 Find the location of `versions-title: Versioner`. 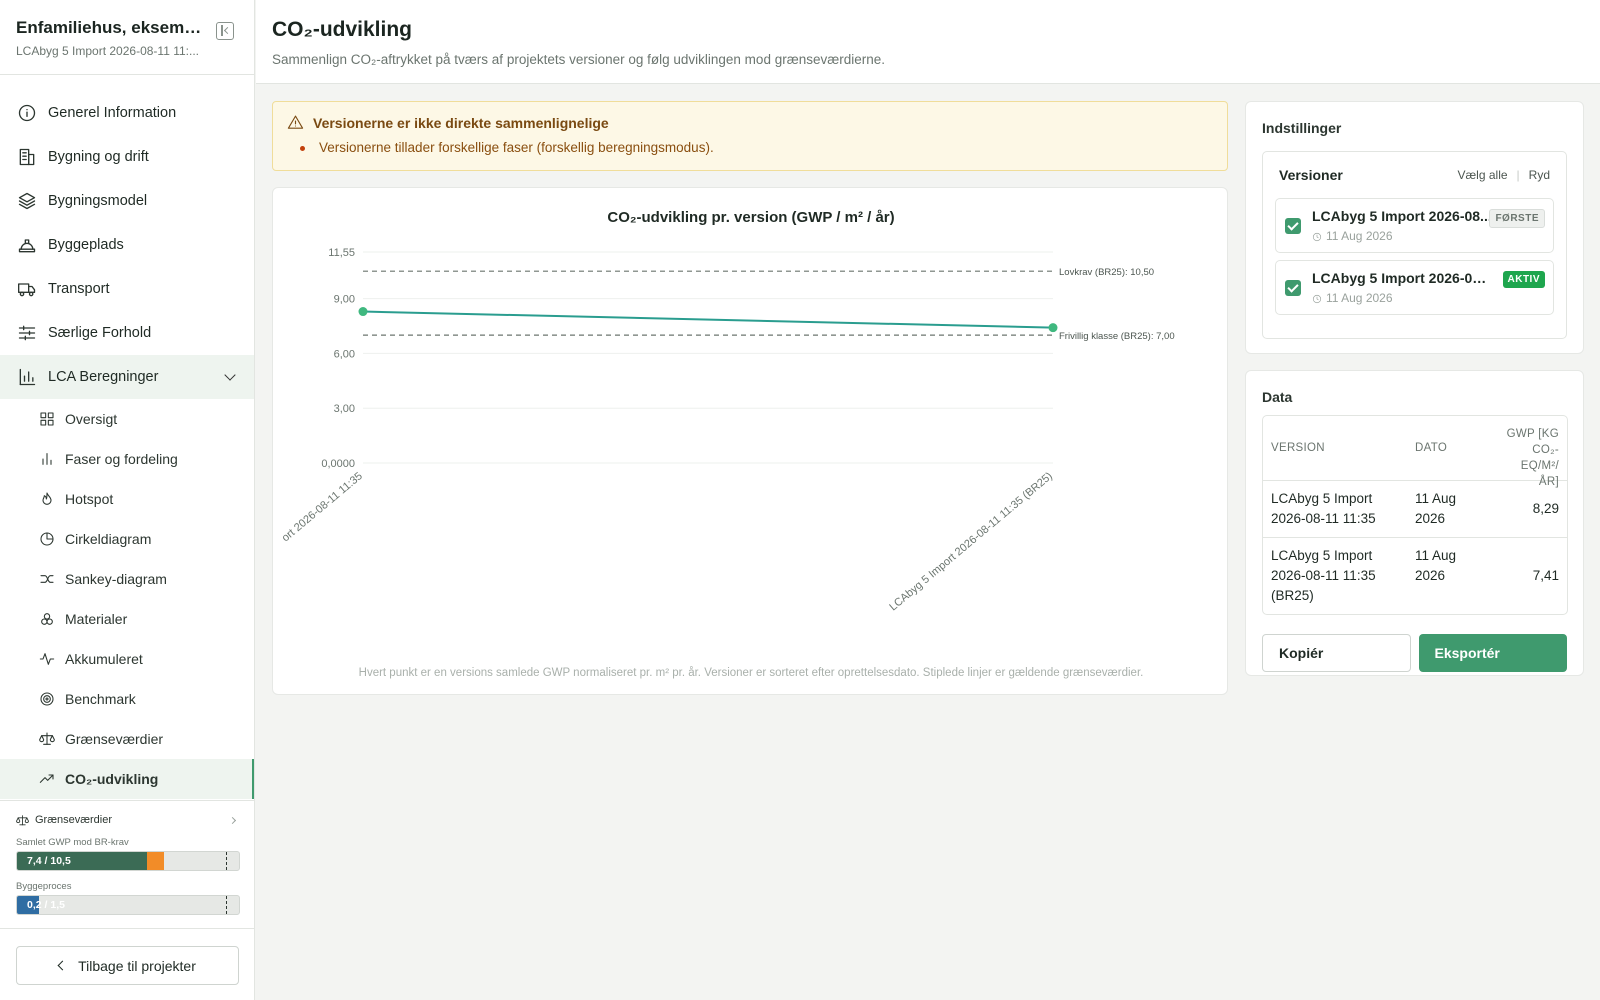

versions-title: Versioner is located at coordinates (1311, 175).